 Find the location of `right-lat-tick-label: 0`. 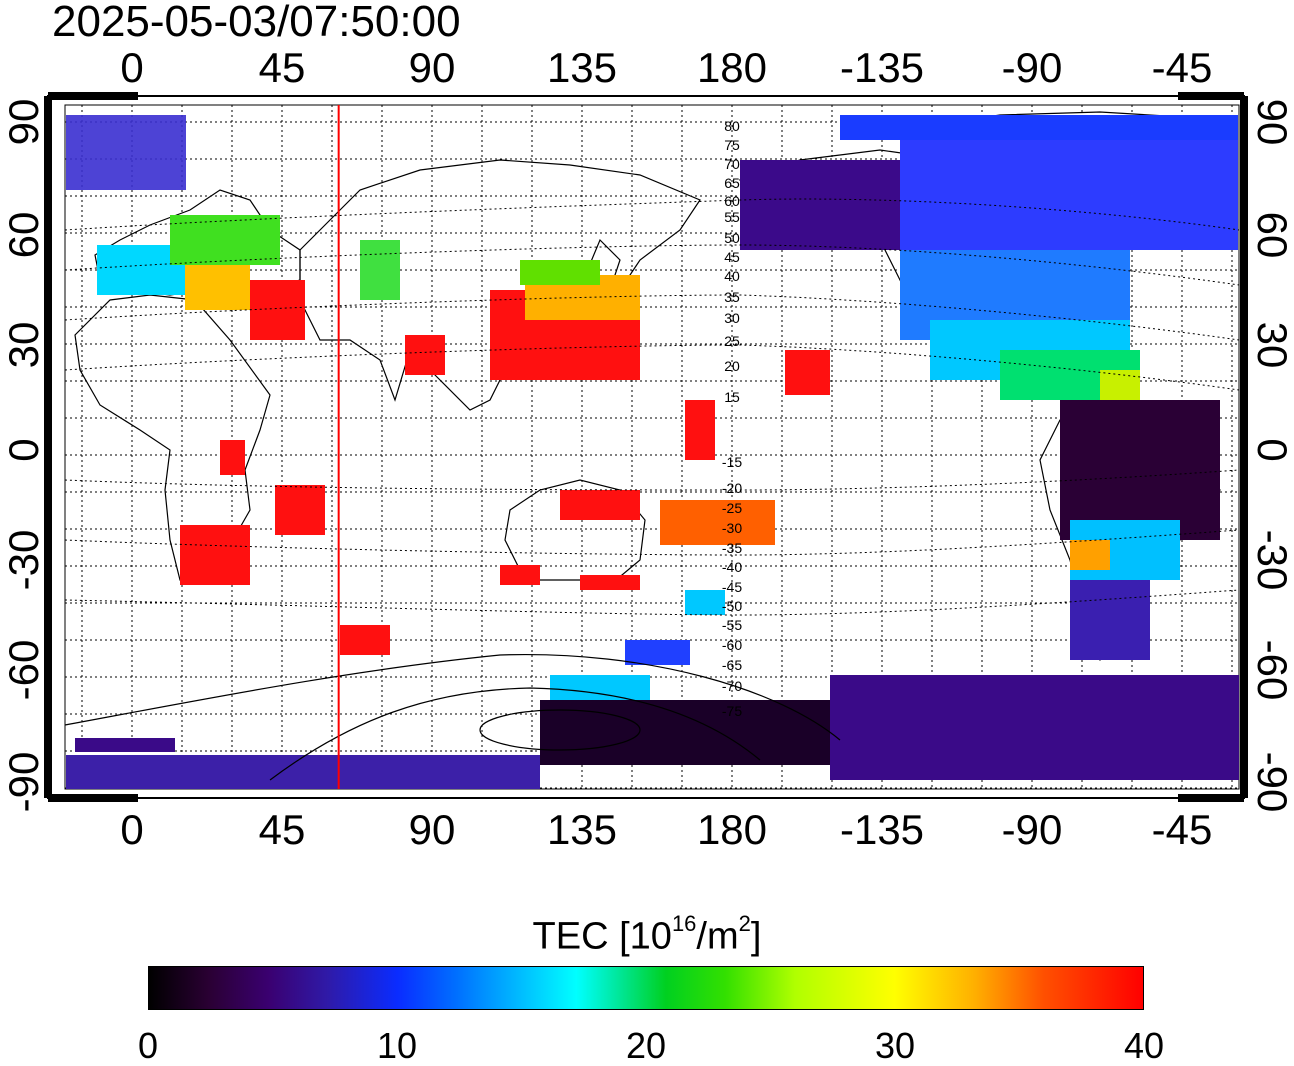

right-lat-tick-label: 0 is located at coordinates (1271, 449).